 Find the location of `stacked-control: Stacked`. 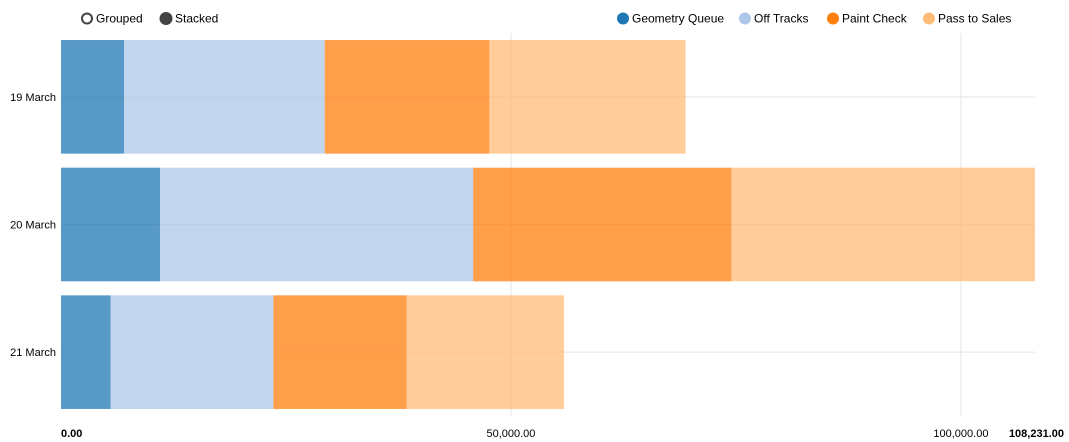

stacked-control: Stacked is located at coordinates (188, 19).